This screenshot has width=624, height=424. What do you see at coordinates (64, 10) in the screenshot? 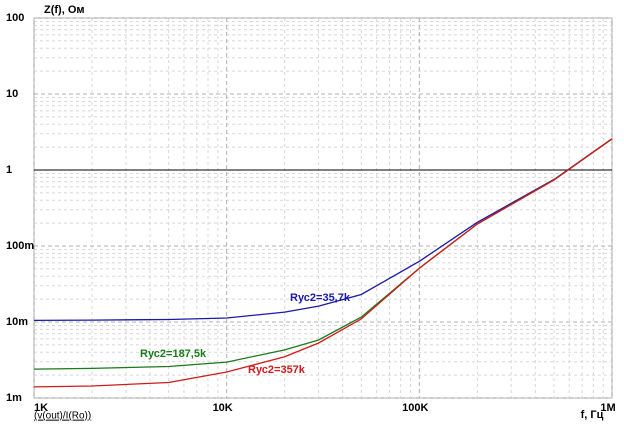
I see `chart-title: Z(f), Ом` at bounding box center [64, 10].